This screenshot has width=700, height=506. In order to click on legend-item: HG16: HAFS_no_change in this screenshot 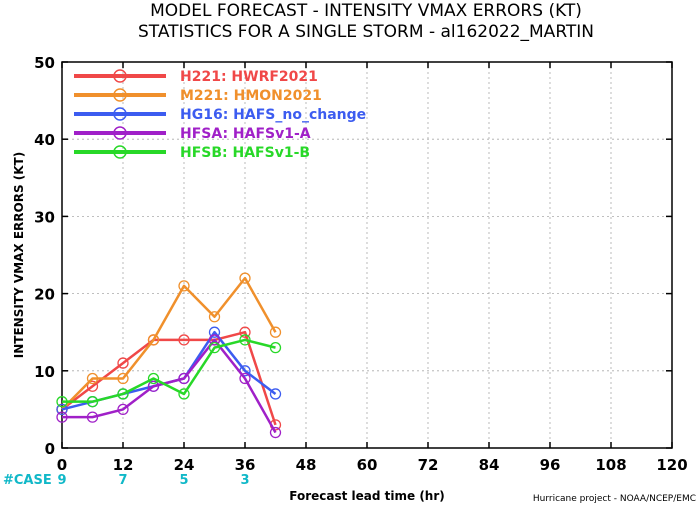, I will do `click(220, 115)`.